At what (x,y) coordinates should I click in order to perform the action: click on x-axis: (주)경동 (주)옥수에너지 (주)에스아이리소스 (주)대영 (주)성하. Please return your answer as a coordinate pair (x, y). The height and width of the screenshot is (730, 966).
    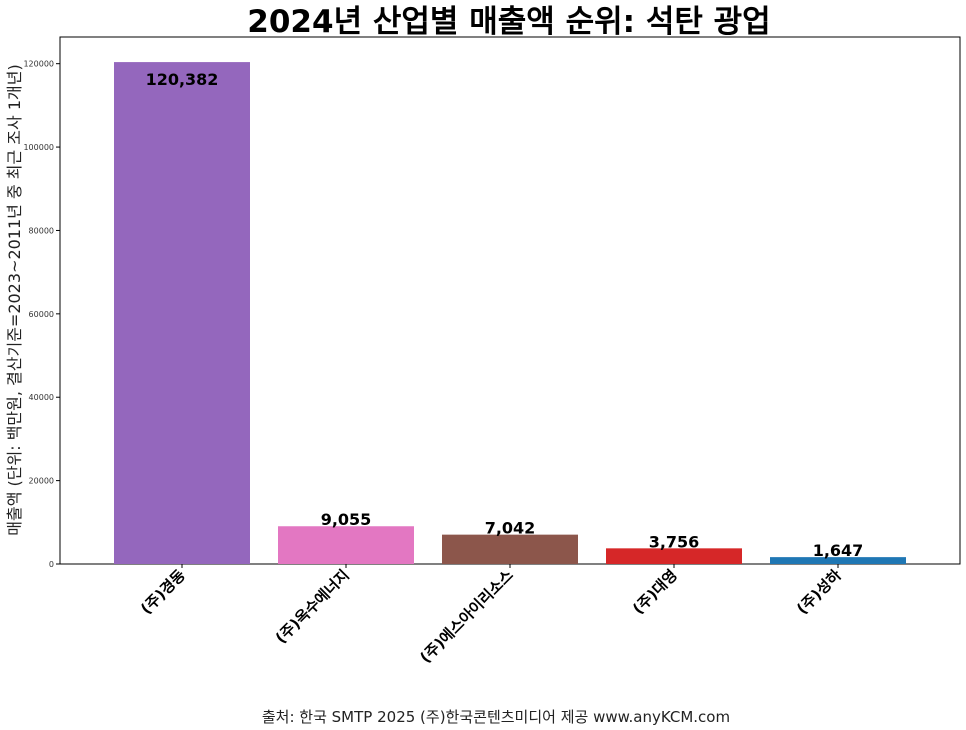
    Looking at the image, I should click on (491, 615).